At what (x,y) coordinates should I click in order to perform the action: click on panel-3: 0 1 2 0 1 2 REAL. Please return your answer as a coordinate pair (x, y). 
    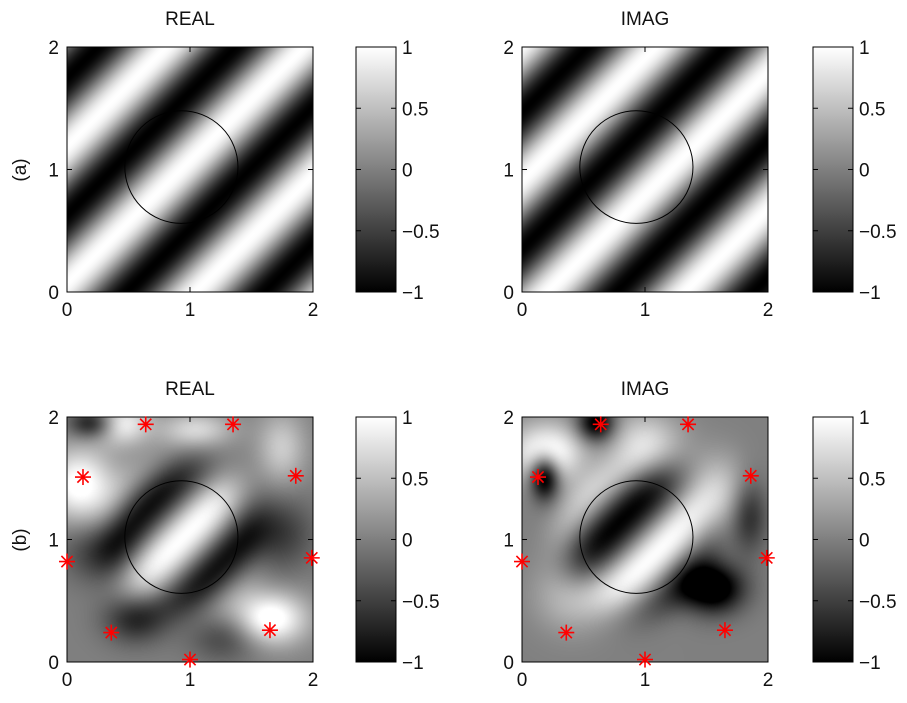
    Looking at the image, I should click on (184, 535).